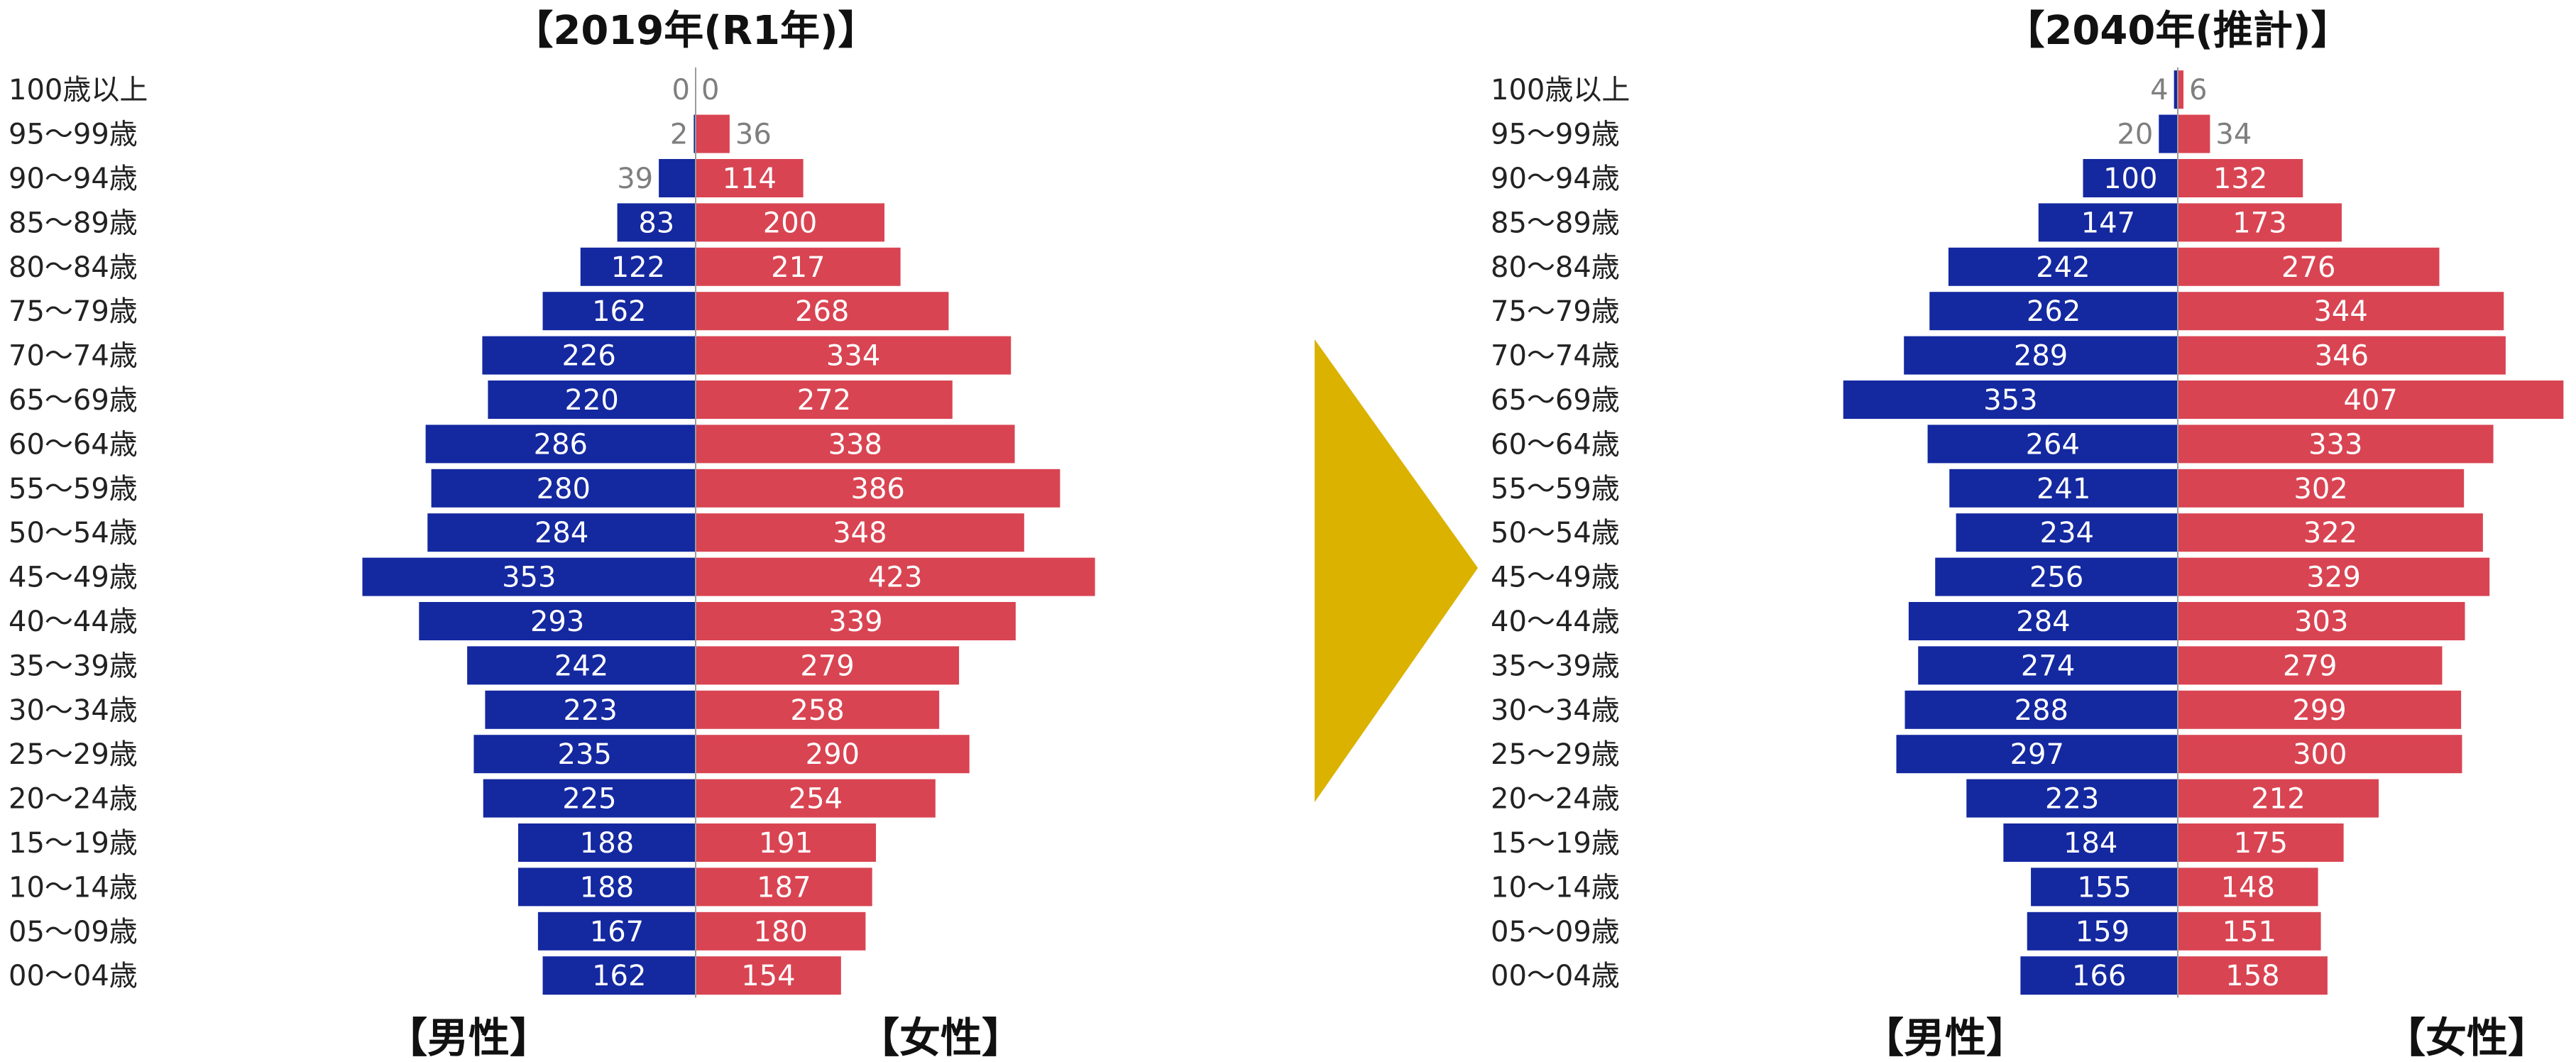  I want to click on age-label: 45～49歳, so click(73, 578).